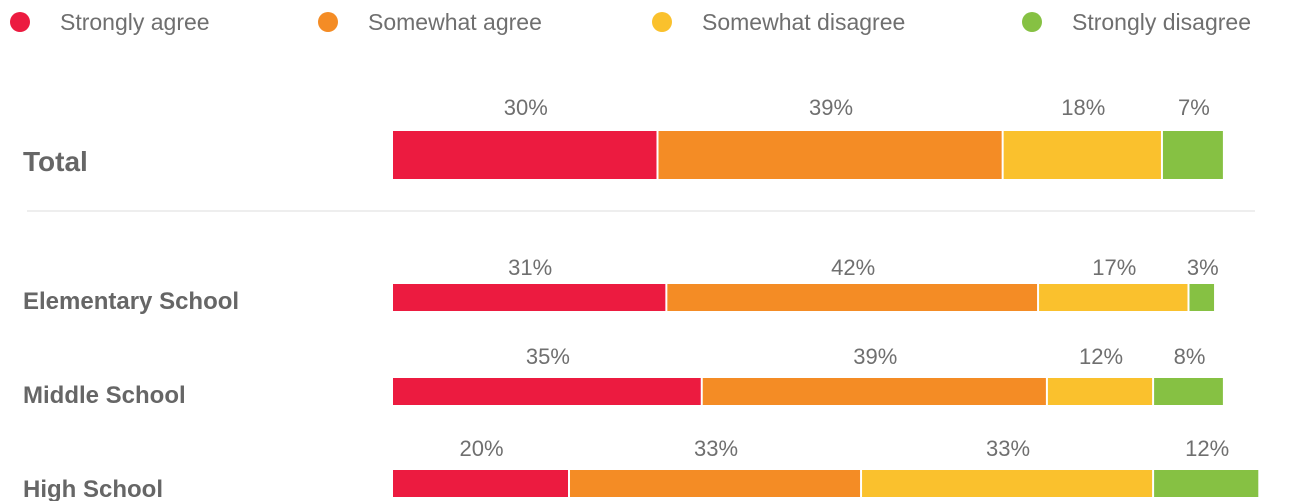 The width and height of the screenshot is (1291, 501). Describe the element at coordinates (1100, 391) in the screenshot. I see `bar-middle-school-somewhat-disagree` at that location.